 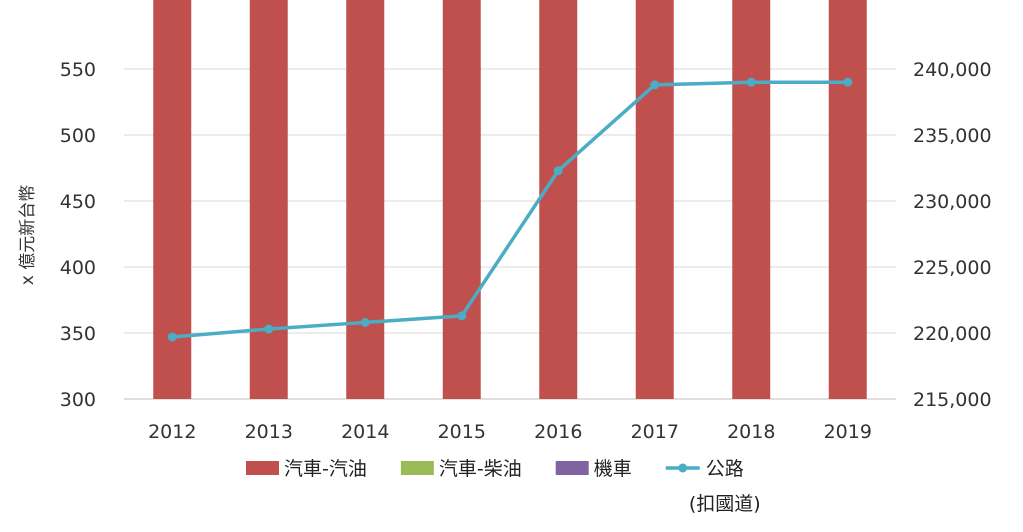 I want to click on y2-tick-label: 225,000, so click(x=952, y=268).